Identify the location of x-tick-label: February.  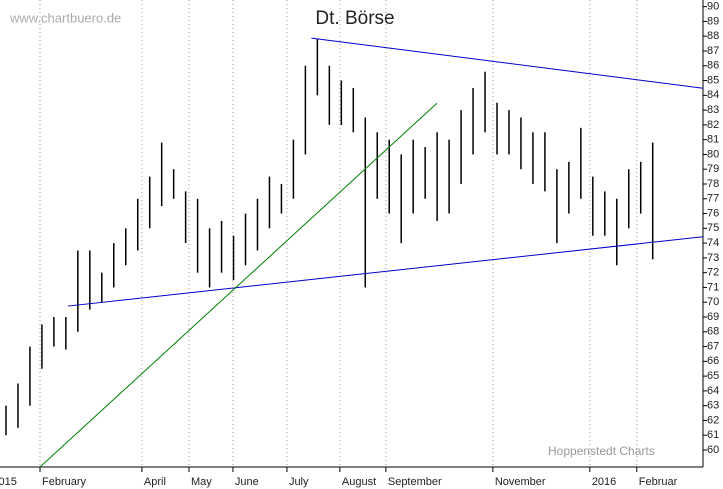
(64, 482).